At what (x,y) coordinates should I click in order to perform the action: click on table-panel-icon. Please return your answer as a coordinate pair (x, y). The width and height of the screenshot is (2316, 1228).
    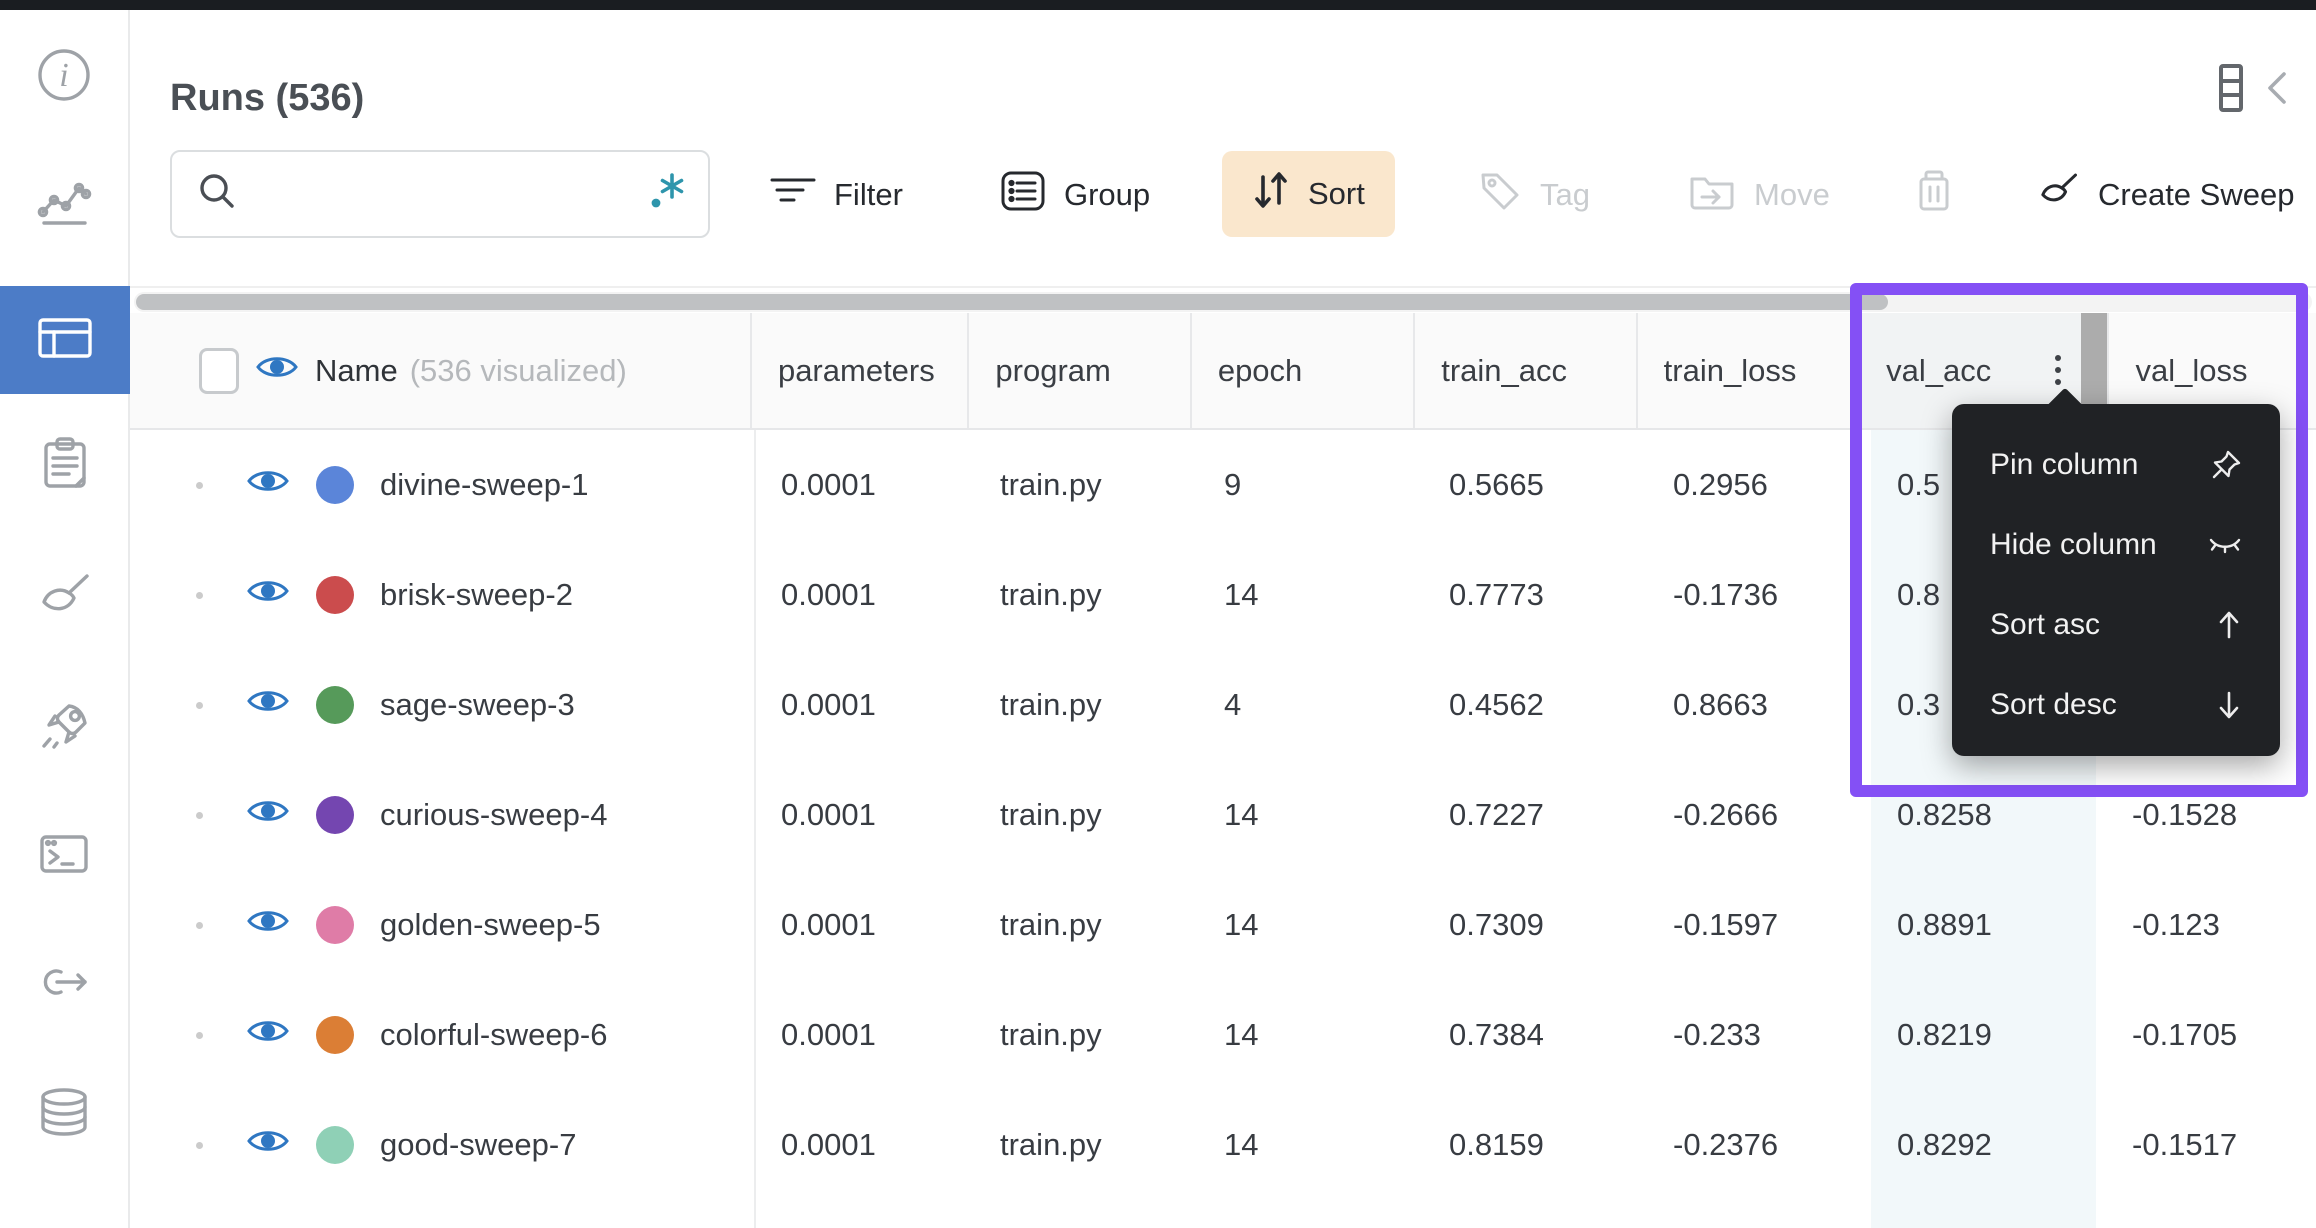
    Looking at the image, I should click on (2231, 90).